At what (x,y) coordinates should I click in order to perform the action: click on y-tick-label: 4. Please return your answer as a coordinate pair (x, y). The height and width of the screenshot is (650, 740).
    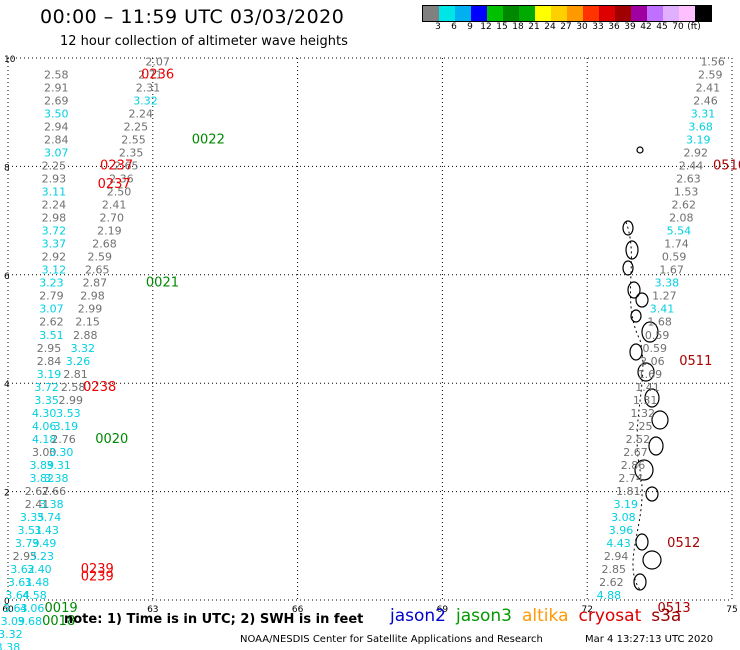
    Looking at the image, I should click on (7, 385).